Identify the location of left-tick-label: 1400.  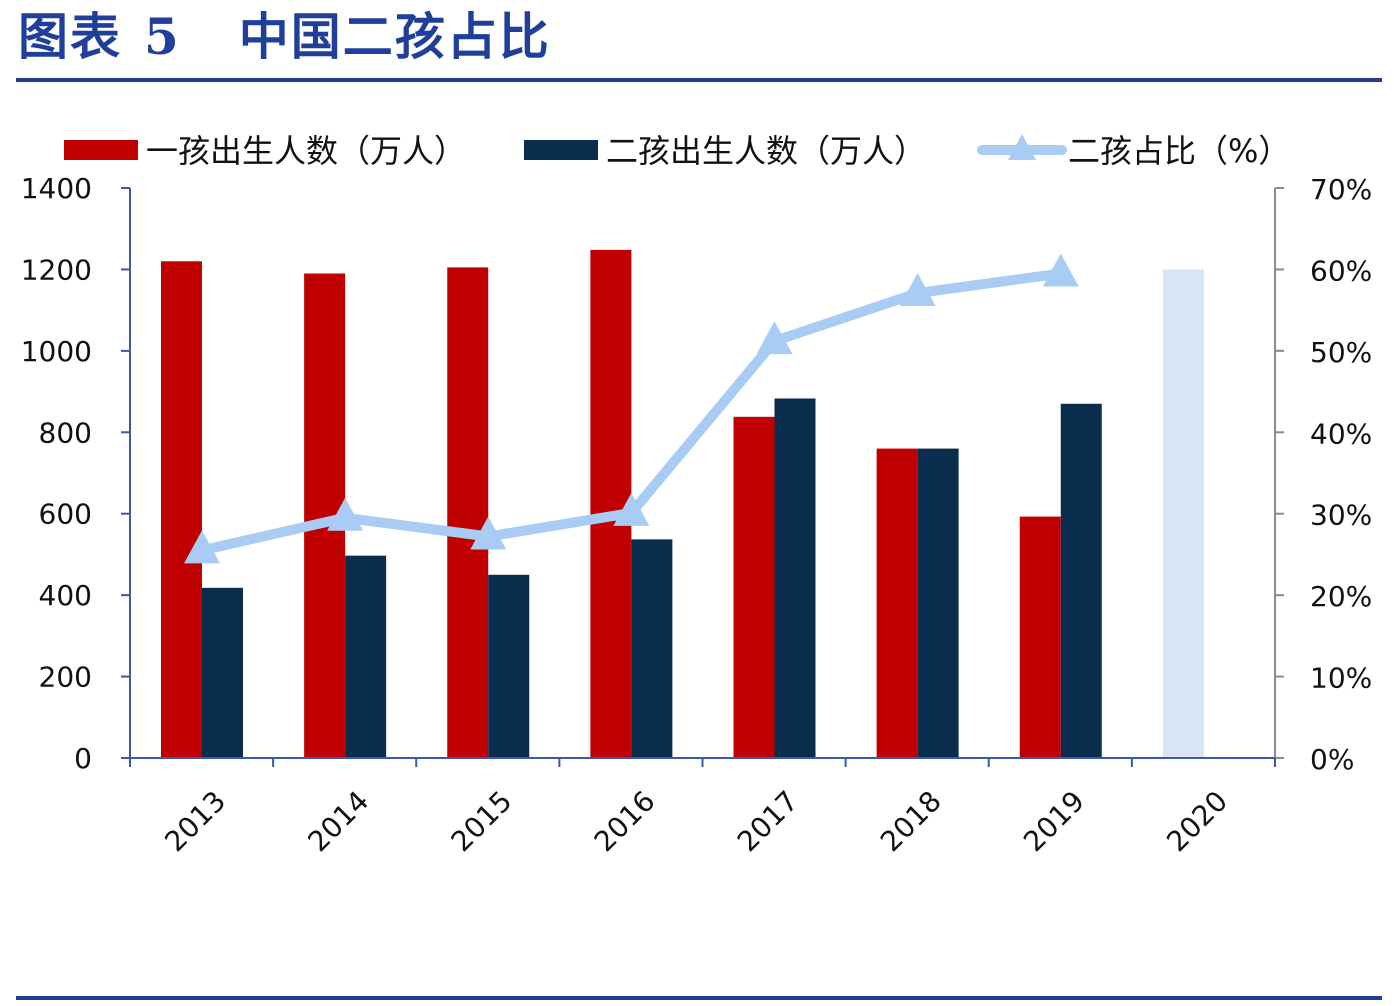
(56, 188).